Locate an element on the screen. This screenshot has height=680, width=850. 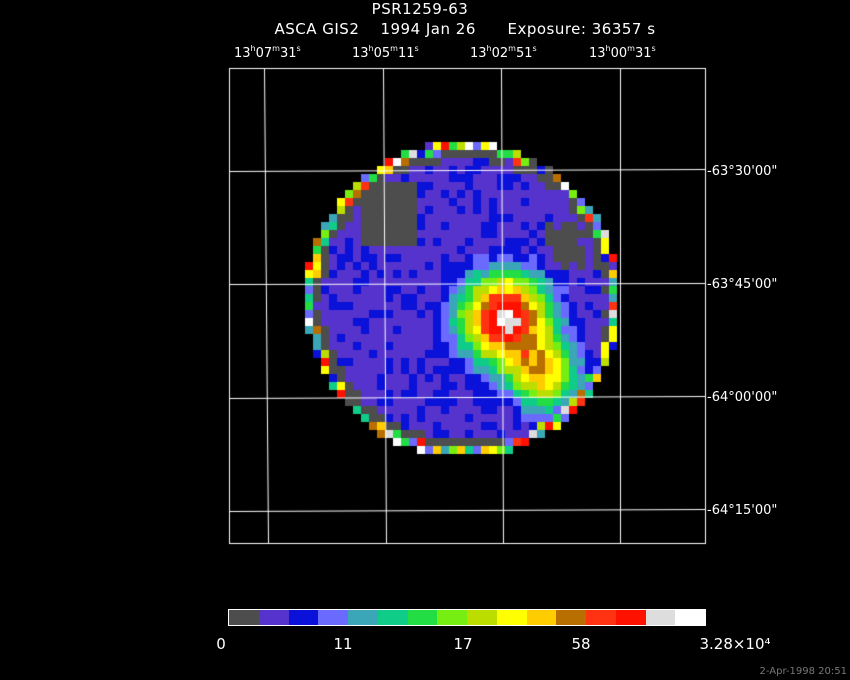
colorbar-label: 11 is located at coordinates (343, 644).